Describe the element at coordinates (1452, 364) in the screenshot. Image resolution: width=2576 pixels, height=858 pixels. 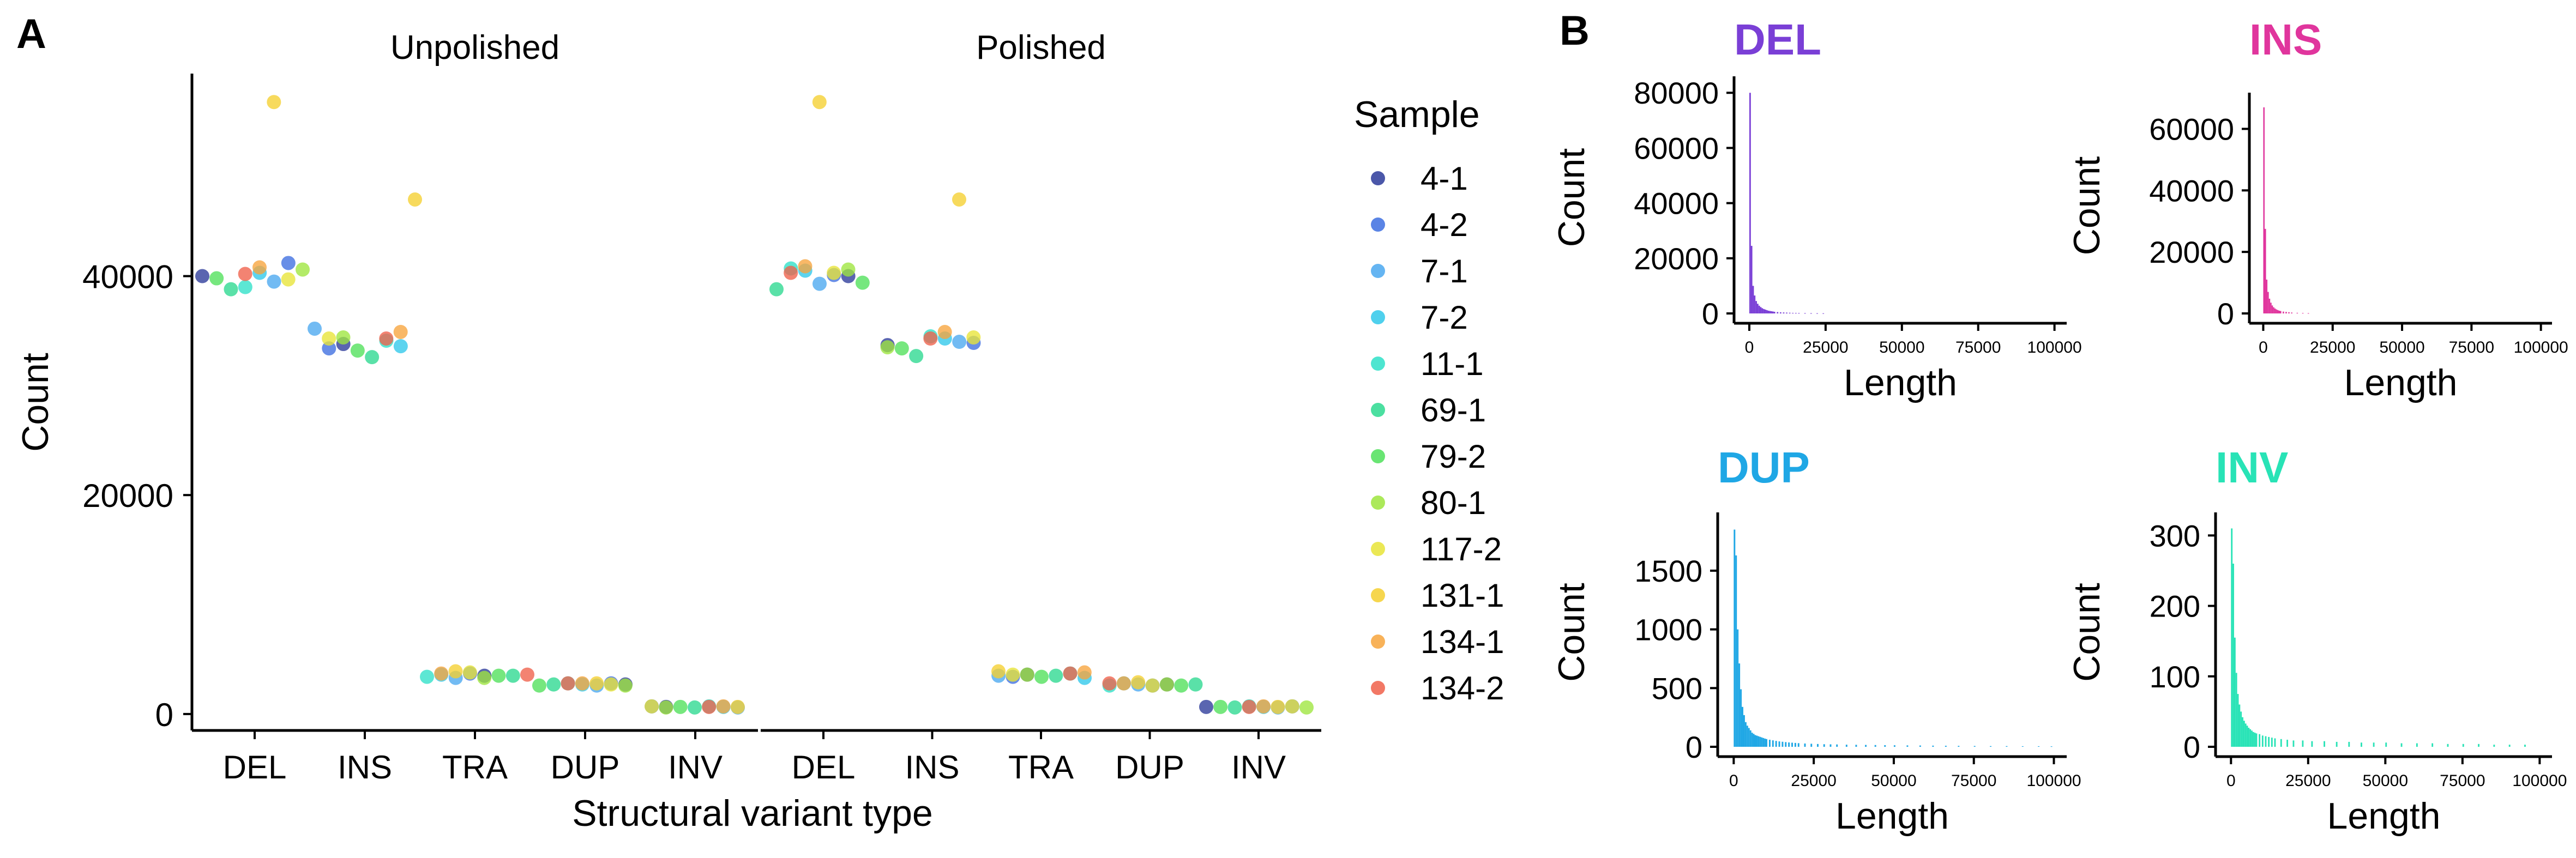
I see `legend-label: 11-1` at that location.